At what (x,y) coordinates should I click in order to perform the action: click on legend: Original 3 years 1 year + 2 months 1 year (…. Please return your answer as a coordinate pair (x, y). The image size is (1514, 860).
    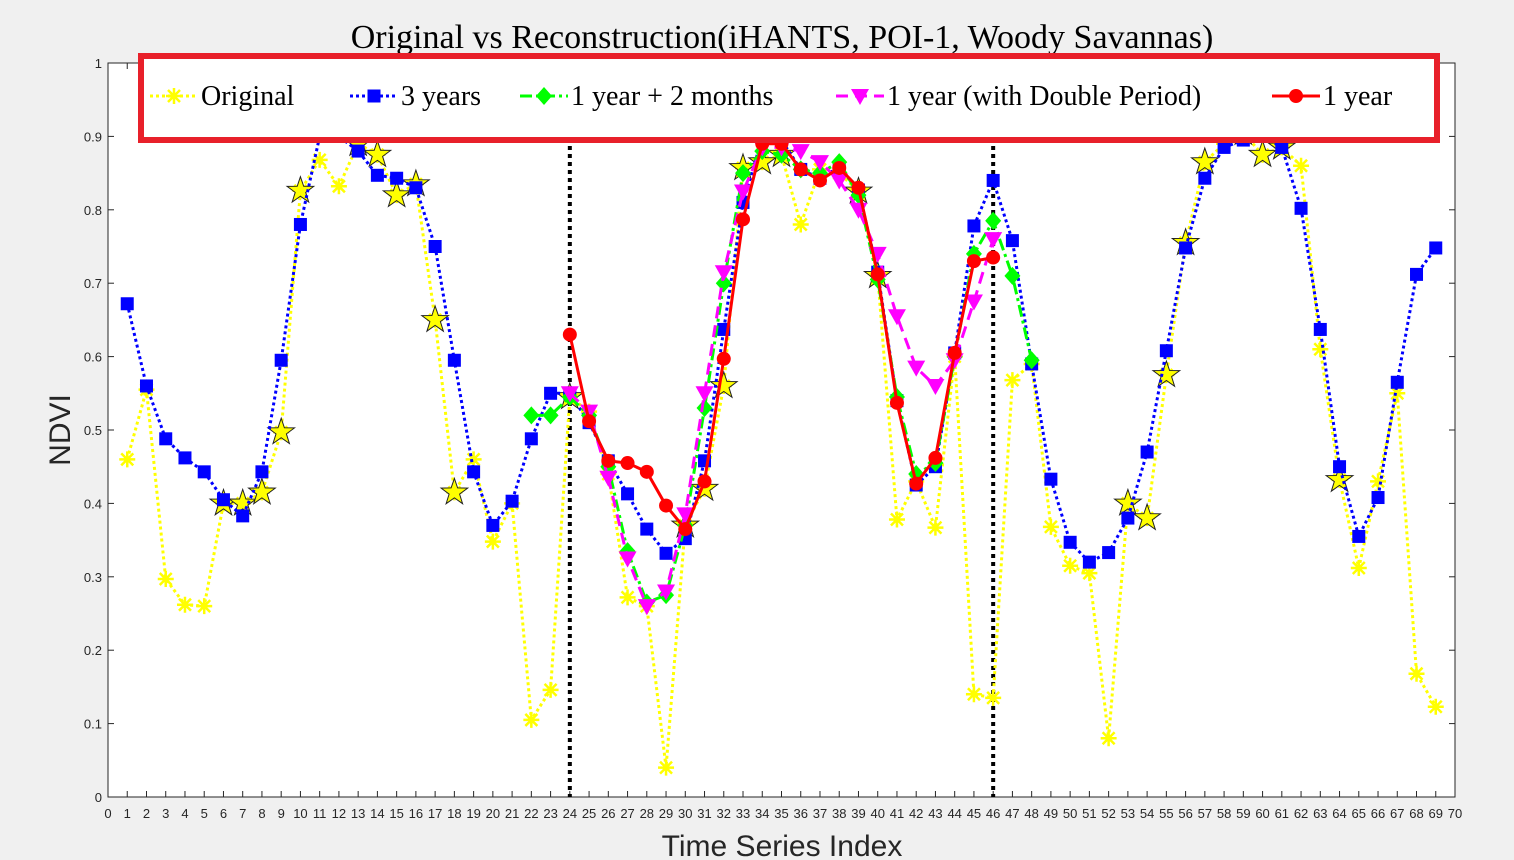
    Looking at the image, I should click on (789, 98).